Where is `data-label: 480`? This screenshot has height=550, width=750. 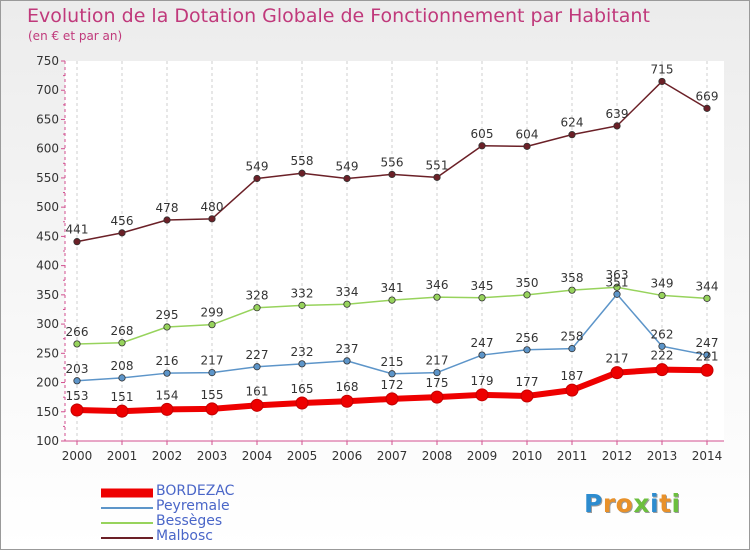 data-label: 480 is located at coordinates (212, 207).